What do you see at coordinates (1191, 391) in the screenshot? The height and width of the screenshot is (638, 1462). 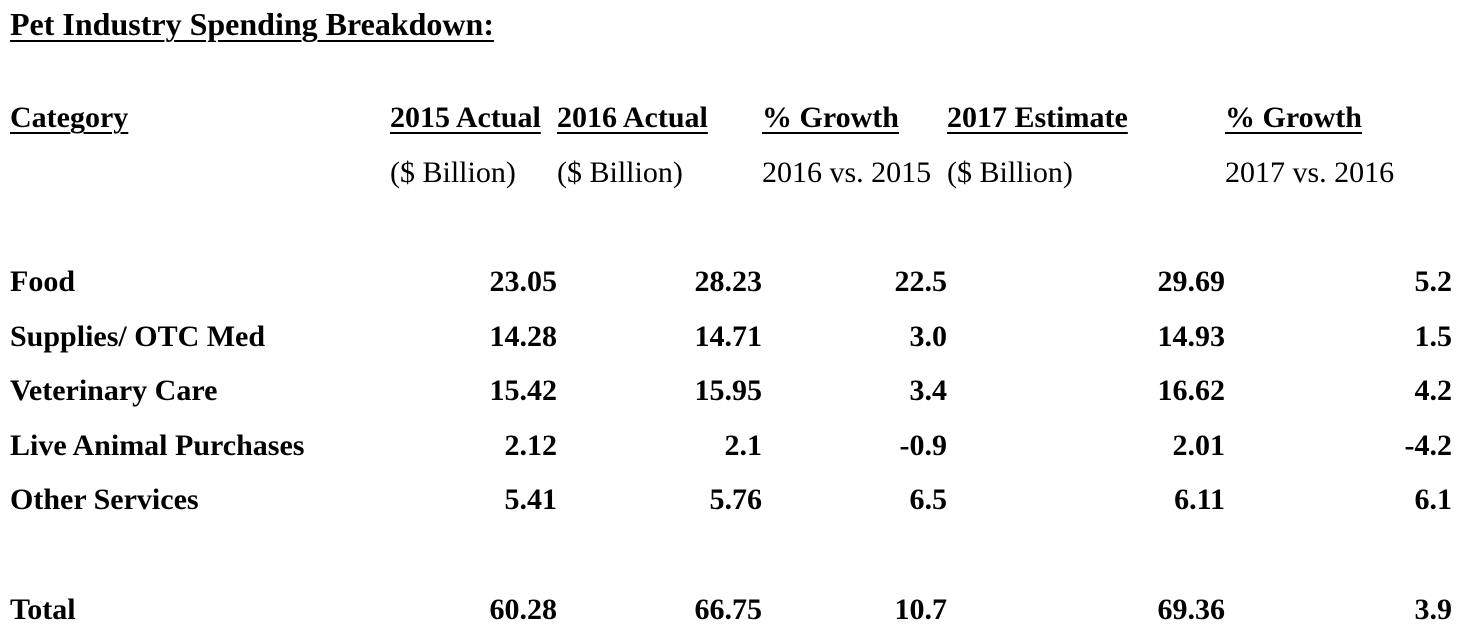 I see `cell-2017-estimate: 16.62` at bounding box center [1191, 391].